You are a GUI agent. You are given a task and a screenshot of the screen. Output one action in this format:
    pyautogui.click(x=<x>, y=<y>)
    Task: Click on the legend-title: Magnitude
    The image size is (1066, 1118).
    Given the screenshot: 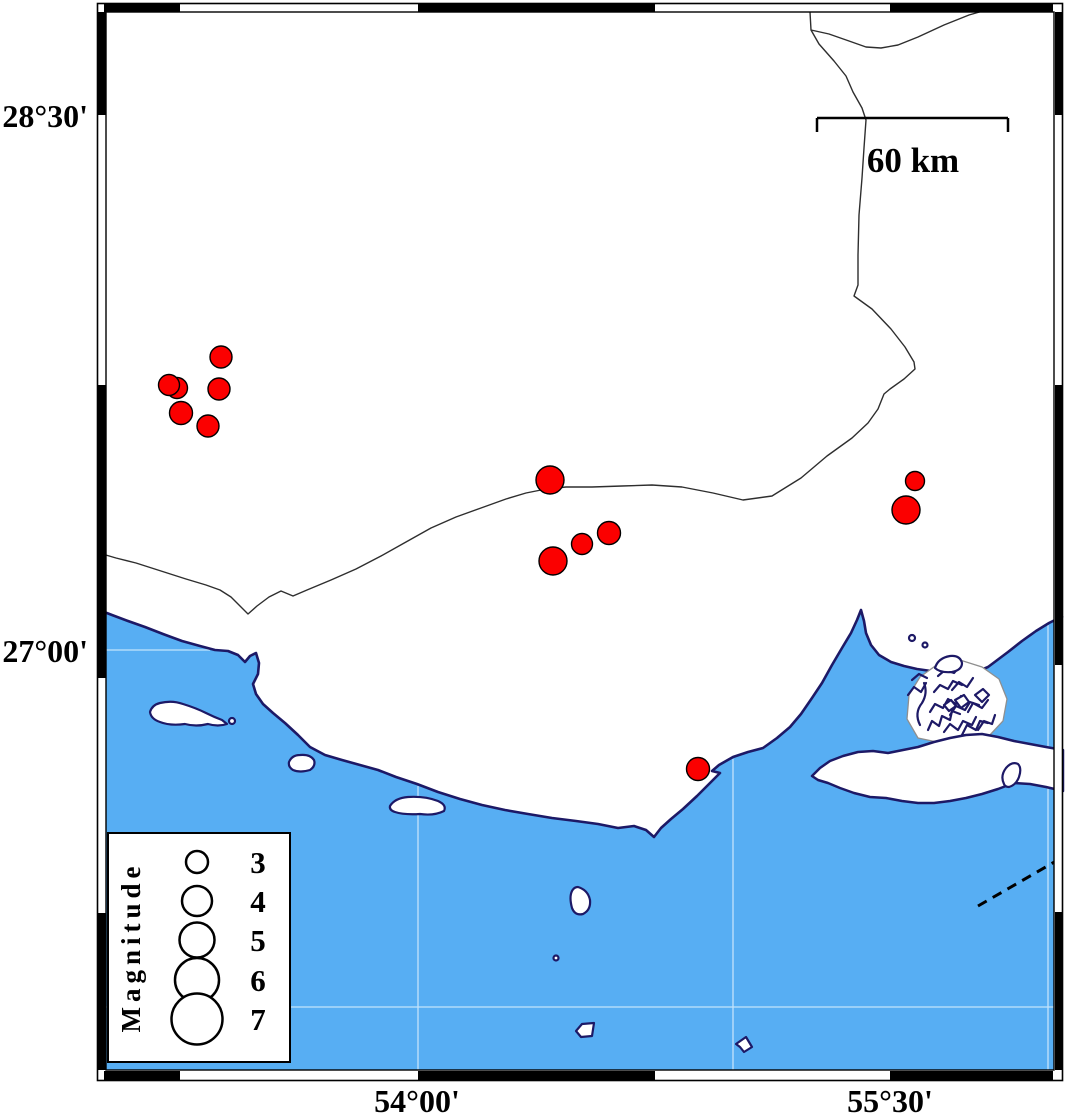 What is the action you would take?
    pyautogui.click(x=131, y=946)
    